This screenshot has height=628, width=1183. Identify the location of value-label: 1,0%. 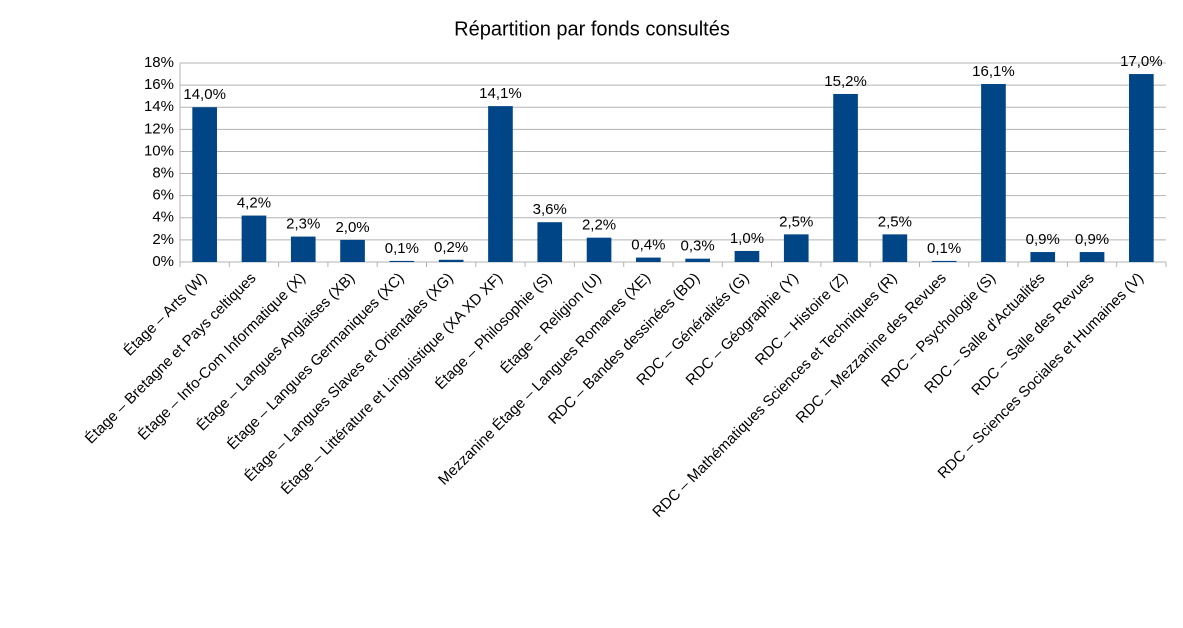
(747, 238).